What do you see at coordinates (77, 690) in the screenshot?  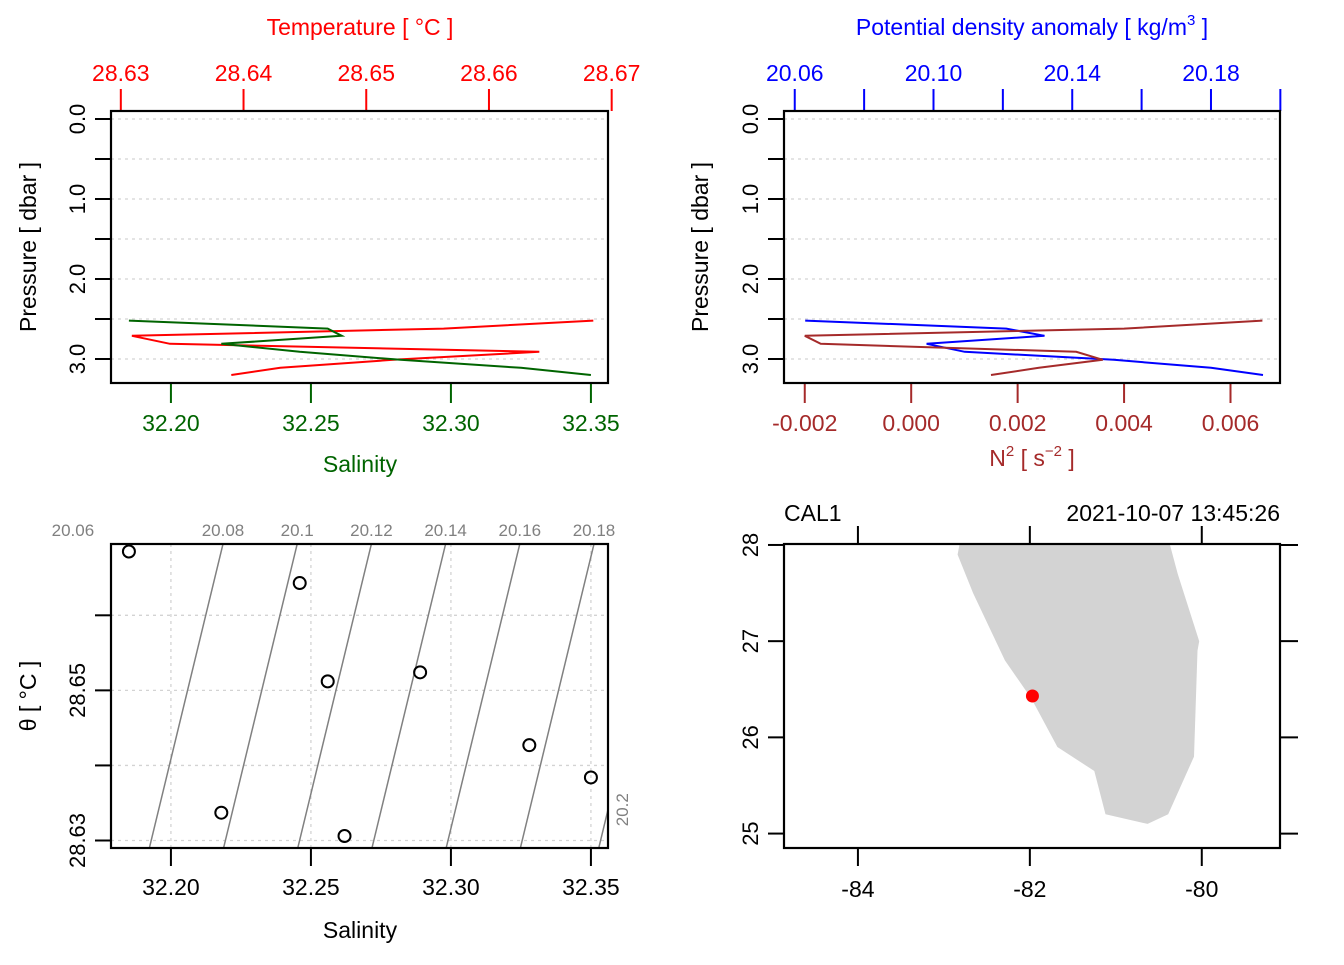 I see `y-tick-label: 28.65` at bounding box center [77, 690].